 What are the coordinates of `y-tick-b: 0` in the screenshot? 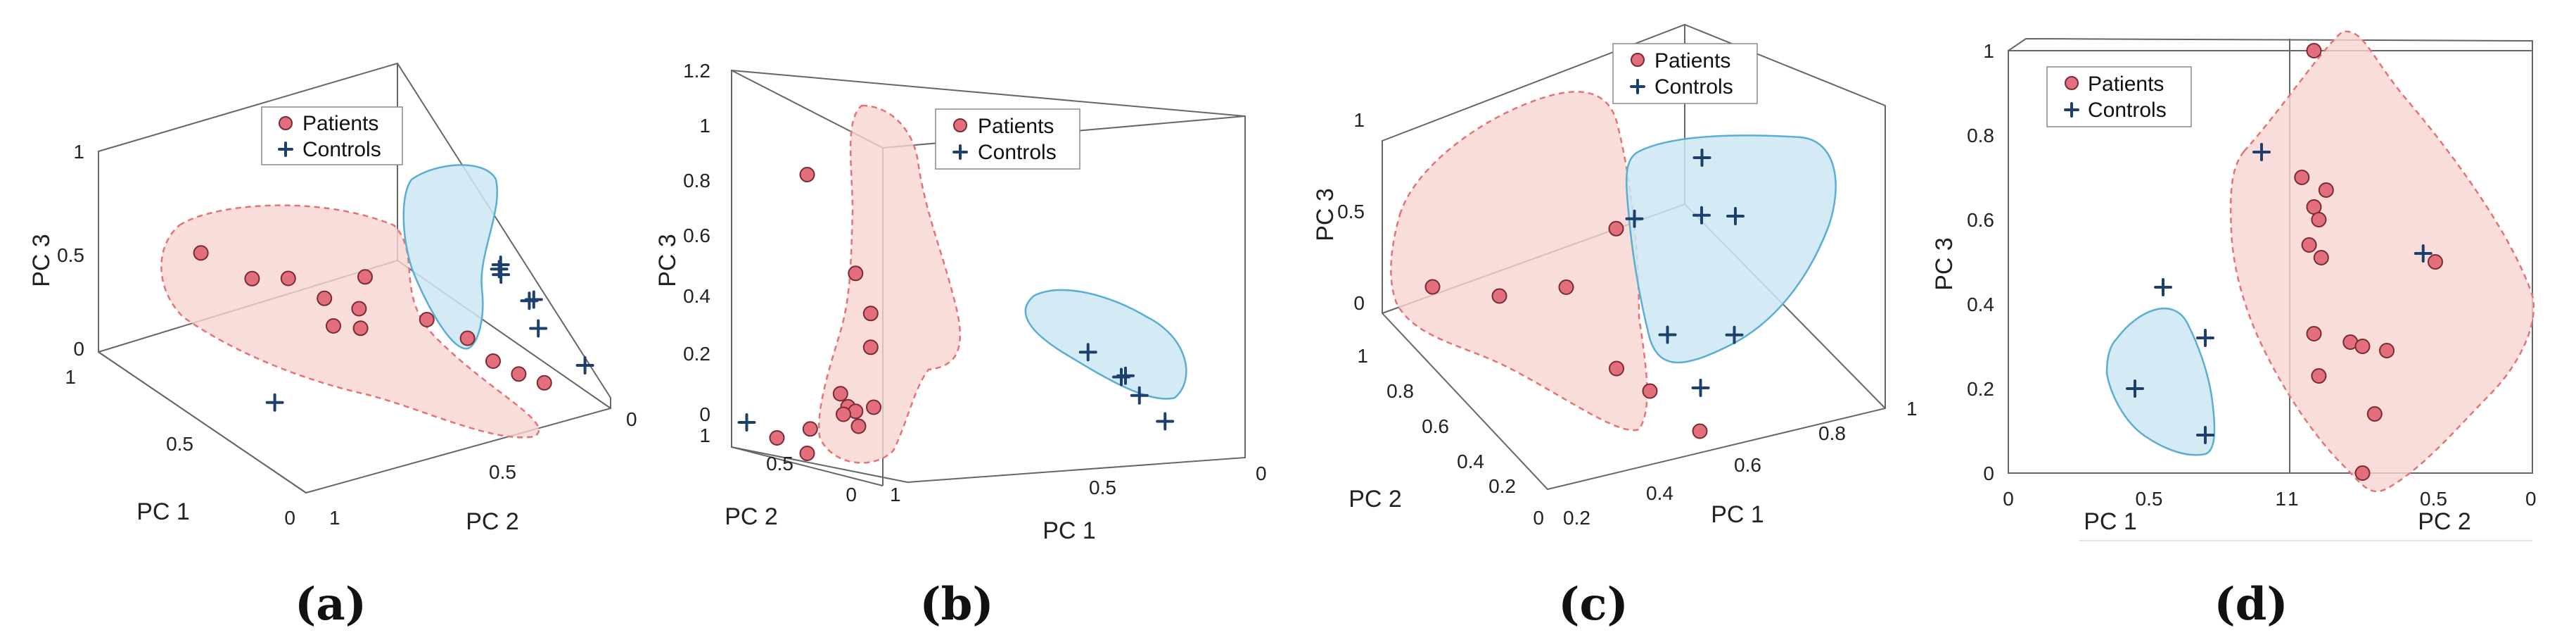 It's located at (851, 494).